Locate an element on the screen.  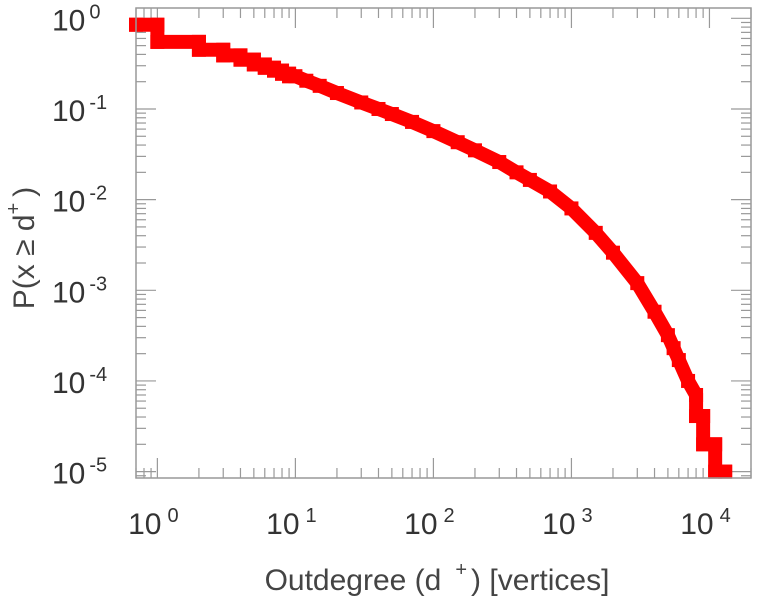
y-axis-label-suffix: ) is located at coordinates (24, 192).